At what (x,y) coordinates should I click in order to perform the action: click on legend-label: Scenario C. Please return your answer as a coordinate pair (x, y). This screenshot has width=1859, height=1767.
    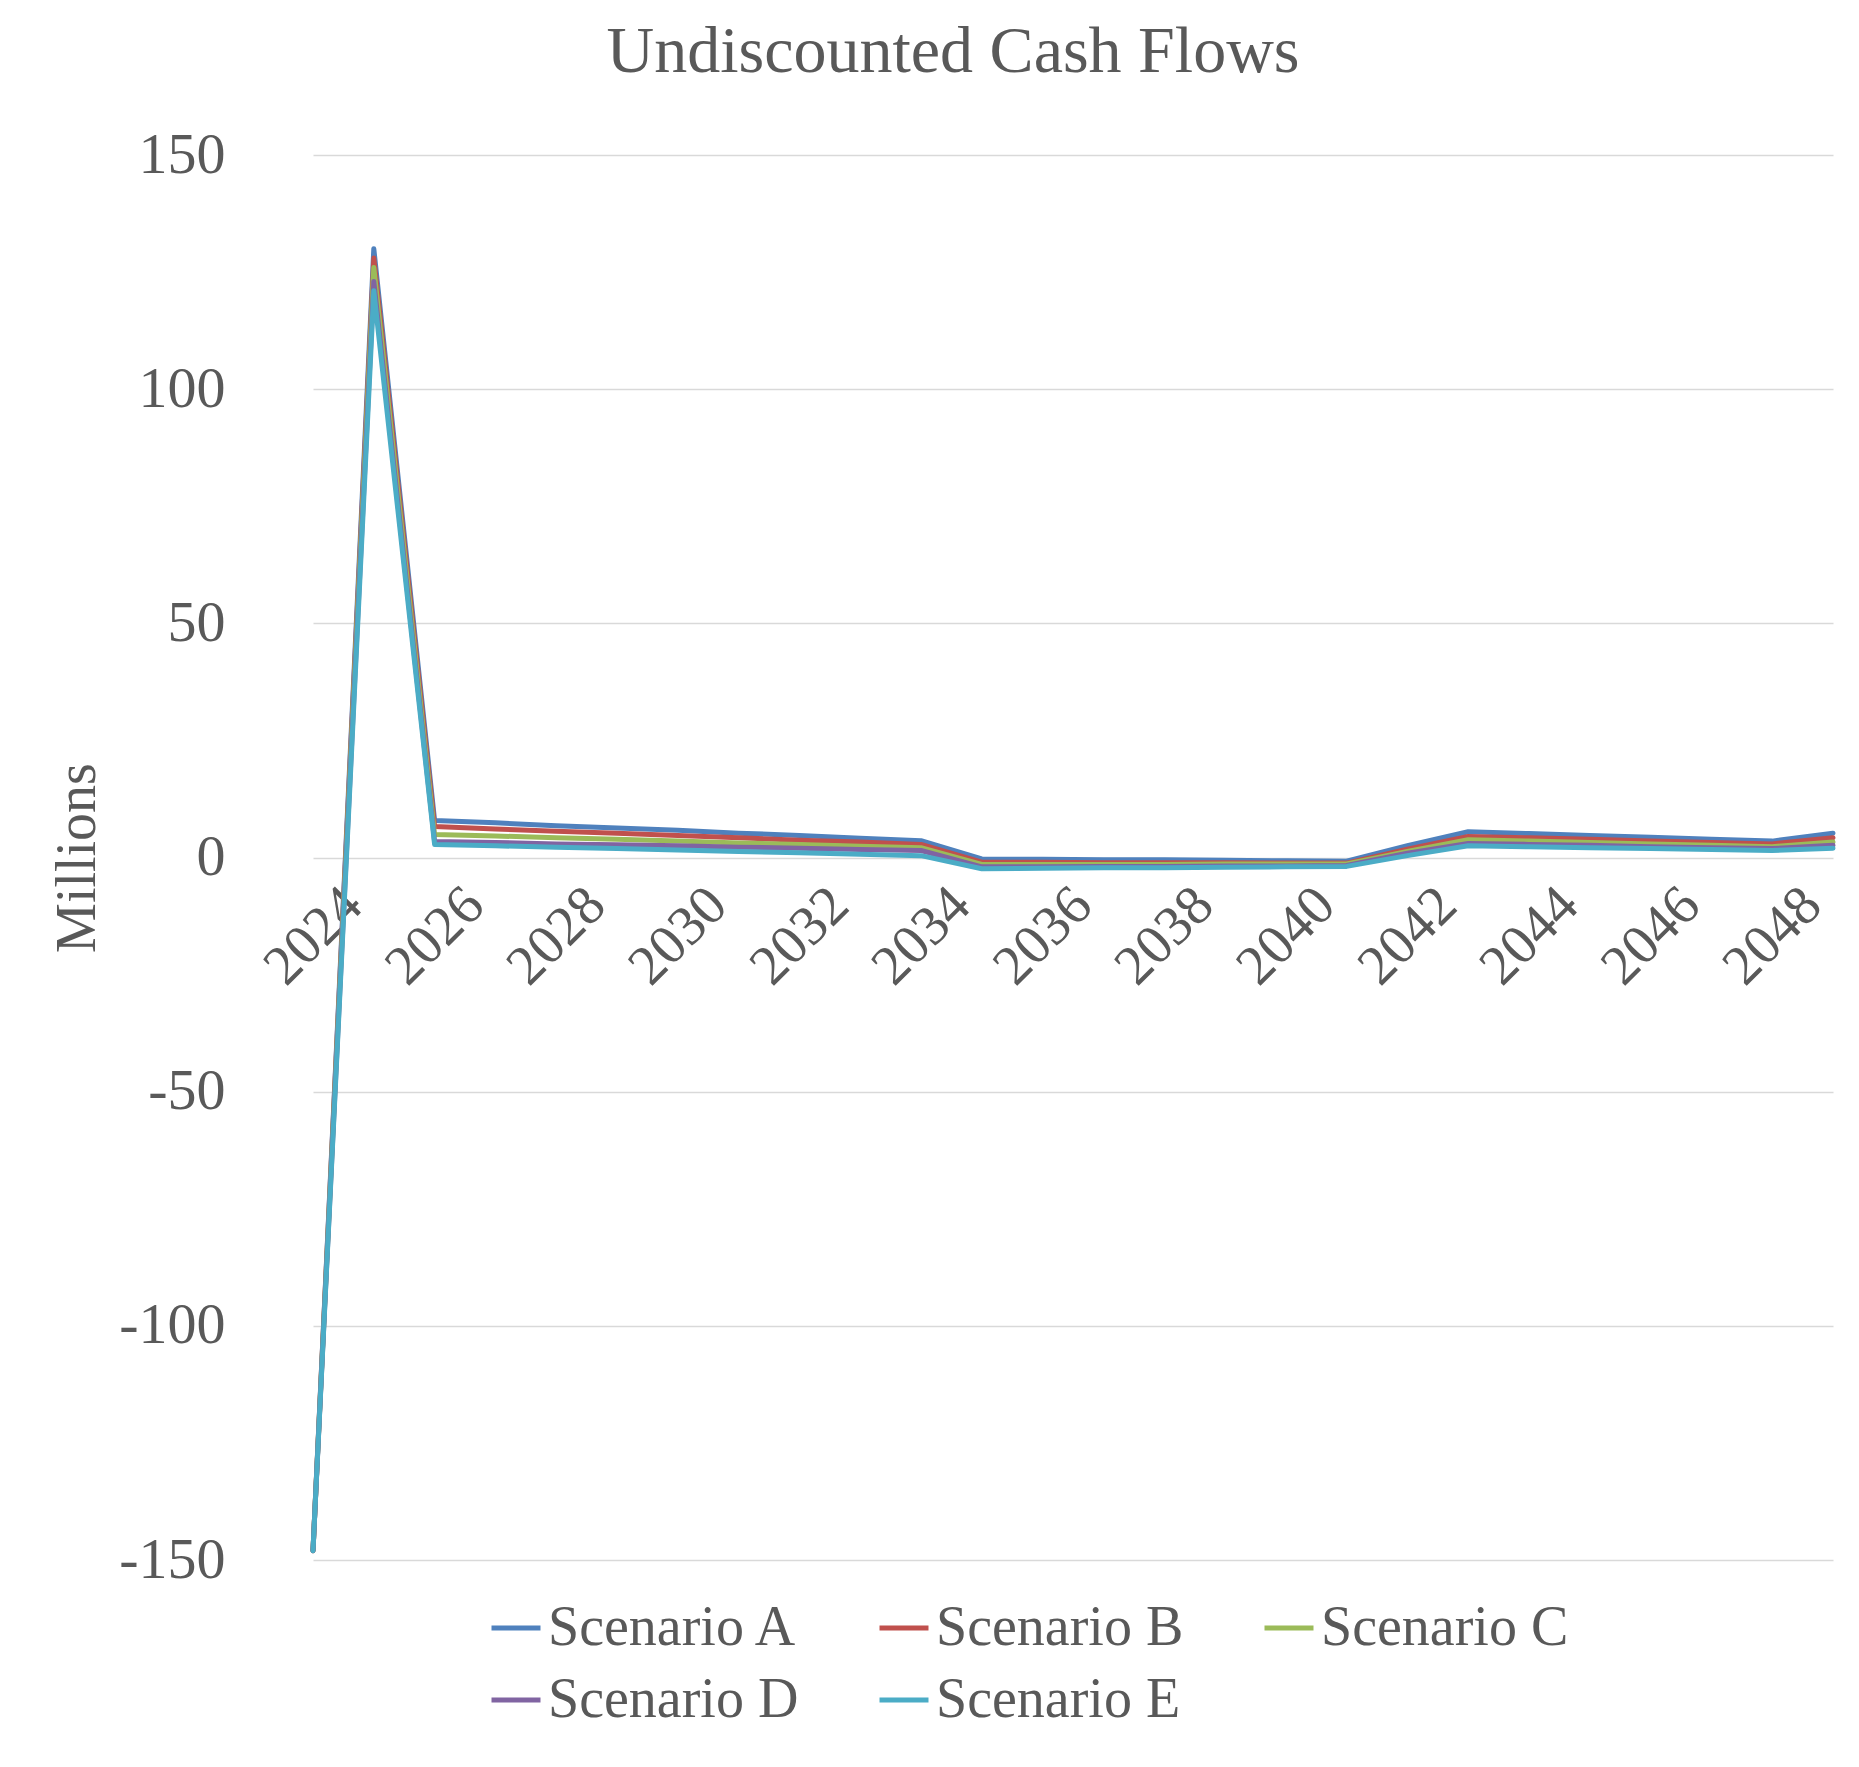
    Looking at the image, I should click on (1445, 1626).